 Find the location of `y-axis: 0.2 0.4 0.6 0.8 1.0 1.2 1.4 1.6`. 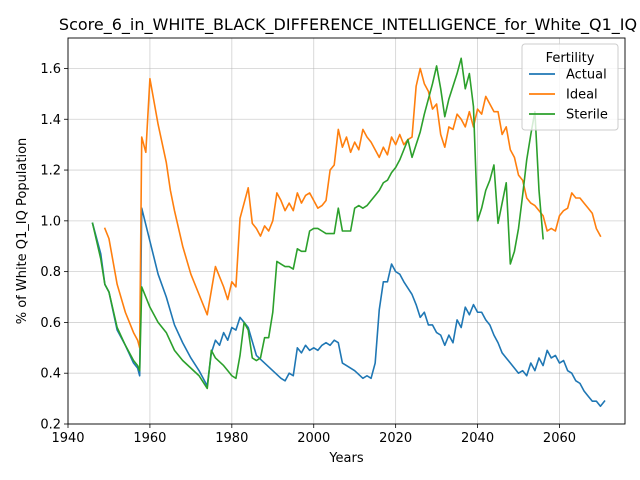

y-axis: 0.2 0.4 0.6 0.8 1.0 1.2 1.4 1.6 is located at coordinates (54, 247).